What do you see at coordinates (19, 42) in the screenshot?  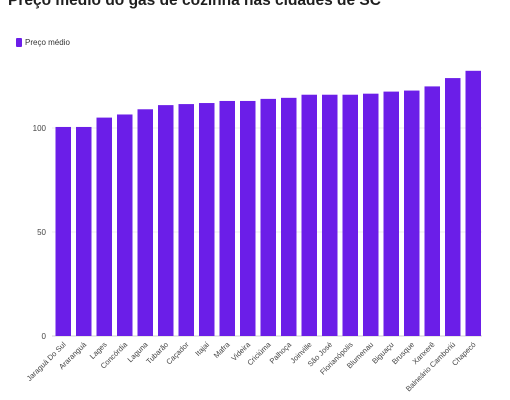 I see `legend-swatch` at bounding box center [19, 42].